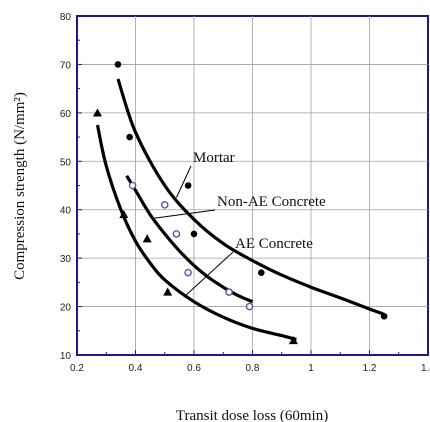 Image resolution: width=430 pixels, height=422 pixels. What do you see at coordinates (253, 368) in the screenshot?
I see `x-tick-label: 0.8` at bounding box center [253, 368].